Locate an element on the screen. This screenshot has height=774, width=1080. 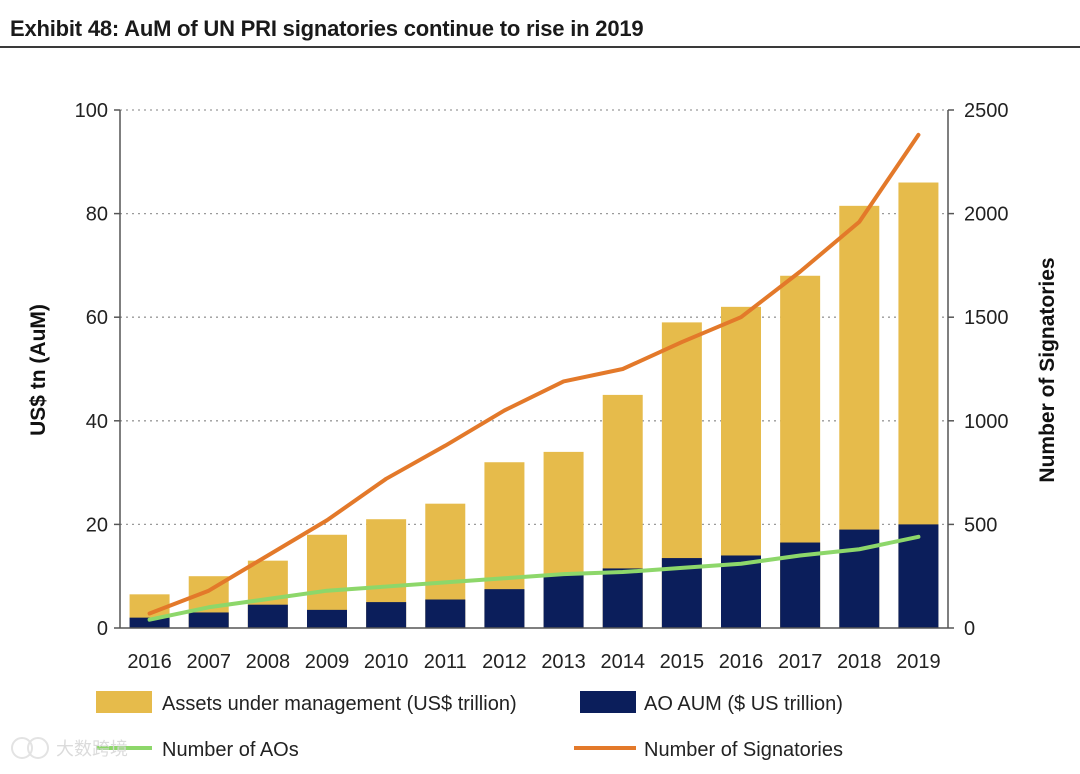
watermark: 大数跨境 is located at coordinates (69, 748).